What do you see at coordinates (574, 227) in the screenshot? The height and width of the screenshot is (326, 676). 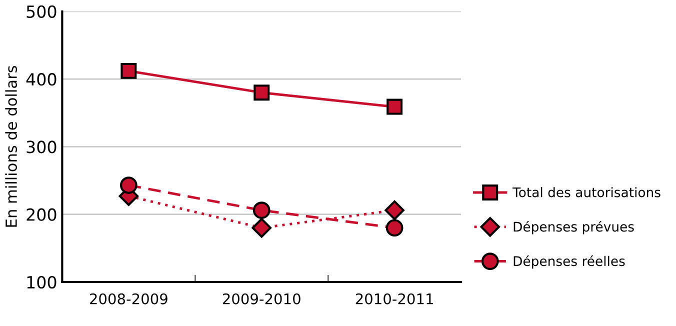 I see `legend-label: Dépenses prévues` at bounding box center [574, 227].